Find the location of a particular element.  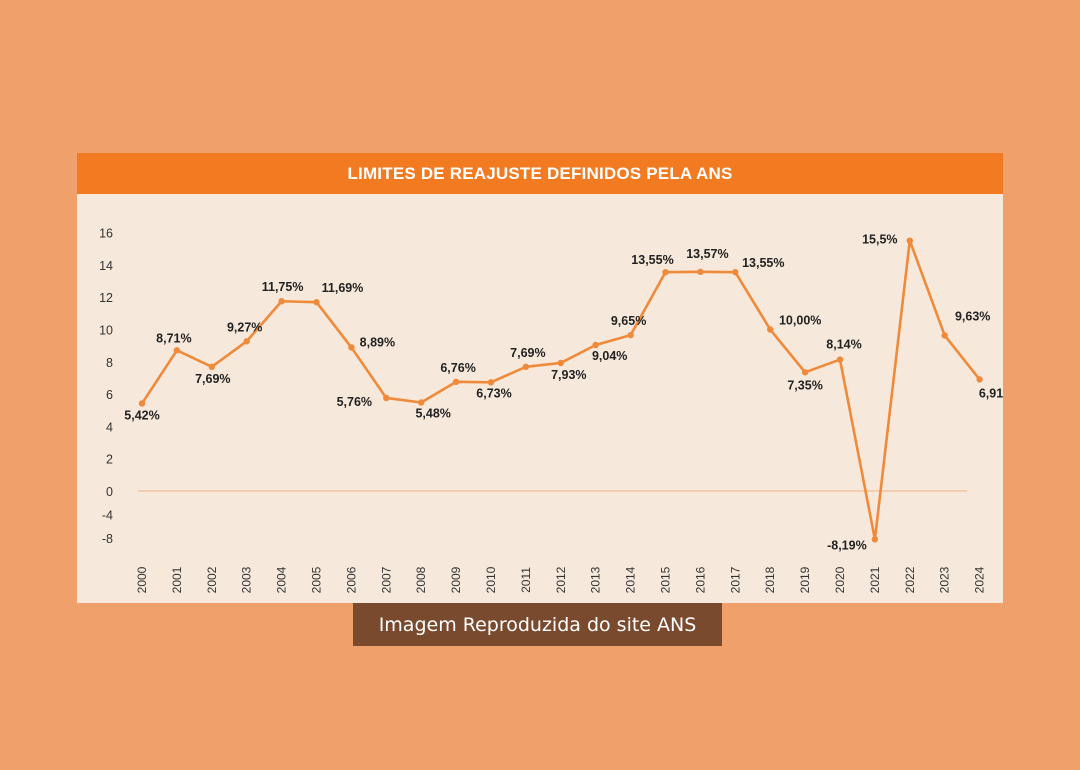

data-label: 9,63% is located at coordinates (972, 316).